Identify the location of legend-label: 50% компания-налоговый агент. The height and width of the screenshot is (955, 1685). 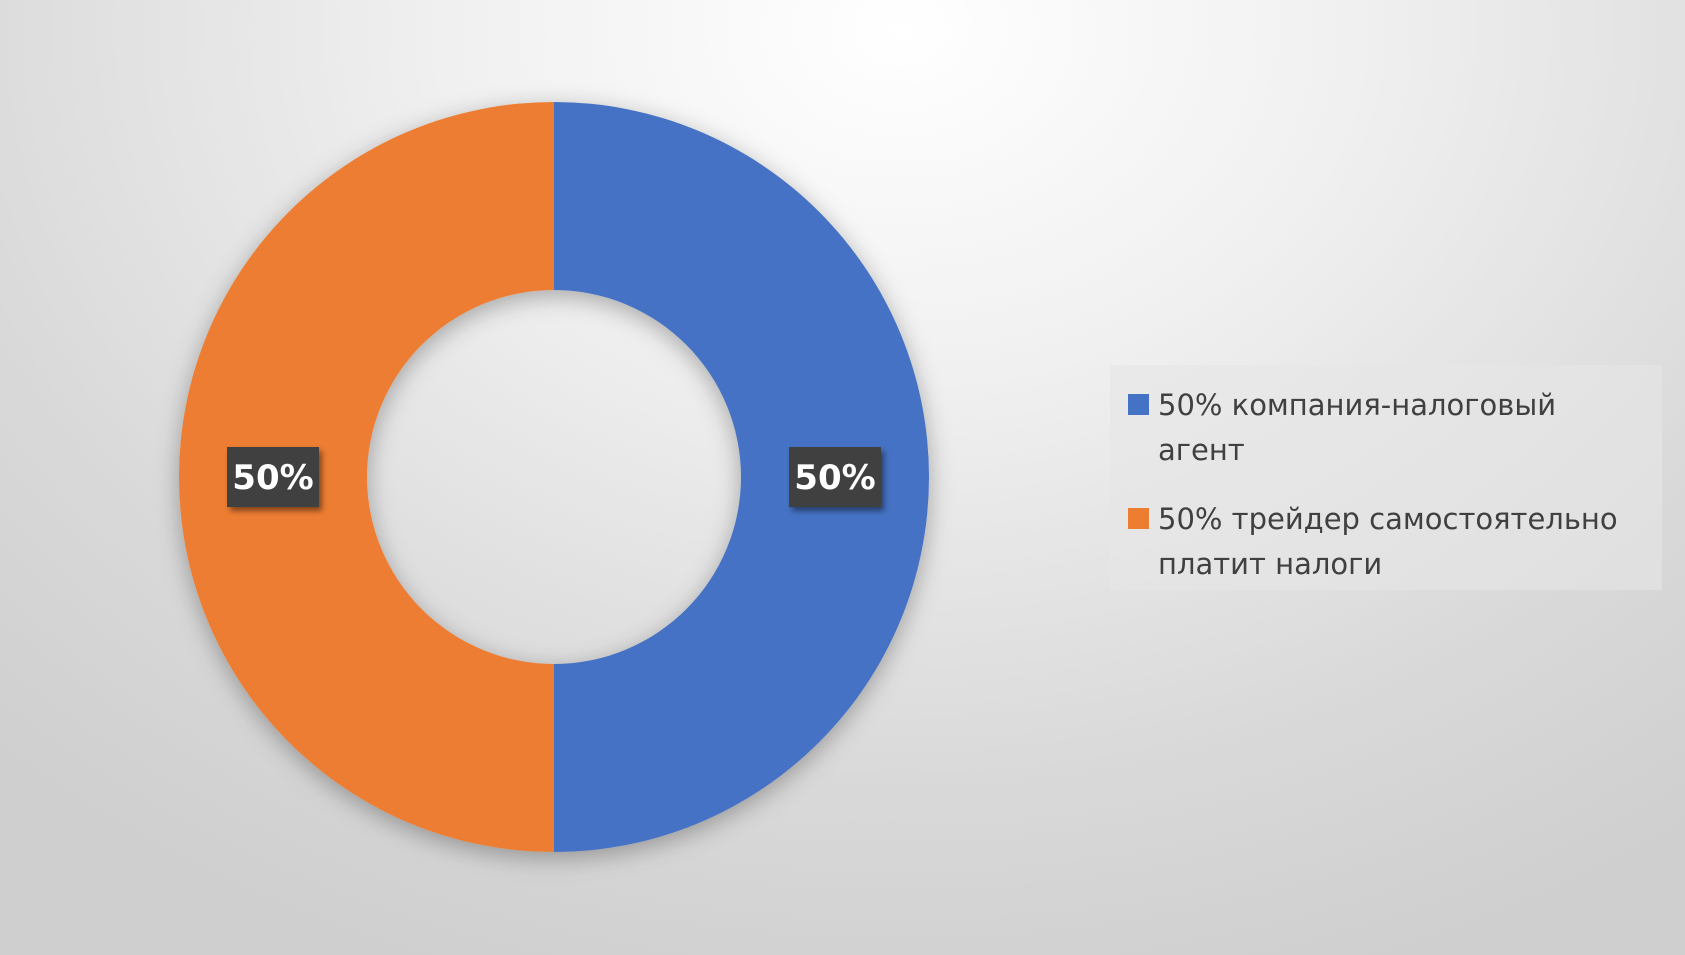
(1357, 427).